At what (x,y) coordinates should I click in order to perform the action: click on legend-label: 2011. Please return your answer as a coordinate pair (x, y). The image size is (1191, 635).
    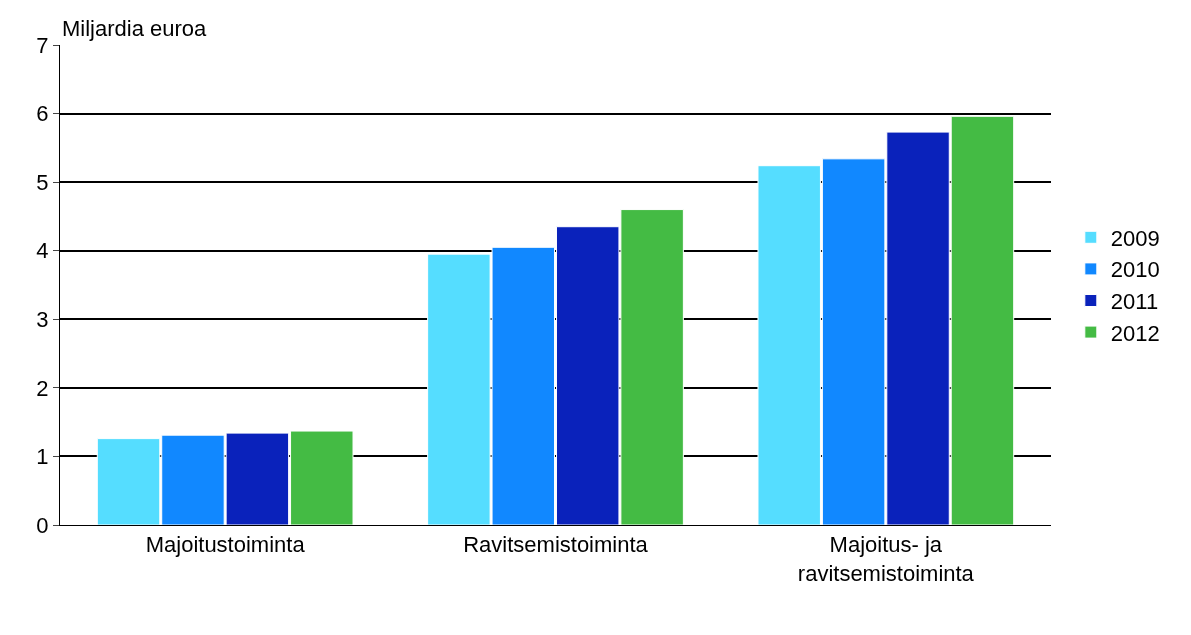
    Looking at the image, I should click on (1134, 302).